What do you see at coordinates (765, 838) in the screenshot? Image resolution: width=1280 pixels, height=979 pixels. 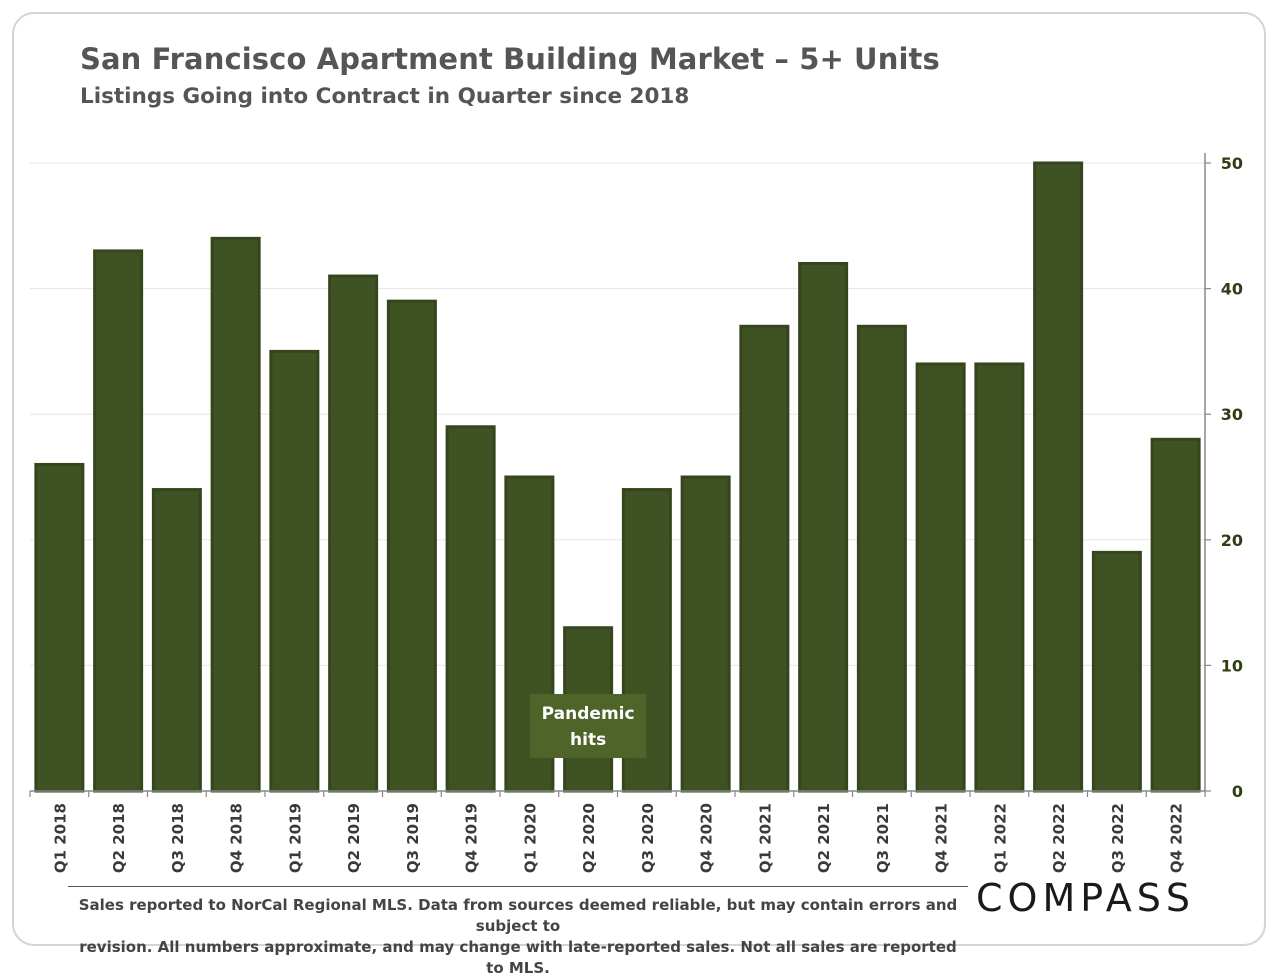 I see `x-tick-label: Q1 2021` at bounding box center [765, 838].